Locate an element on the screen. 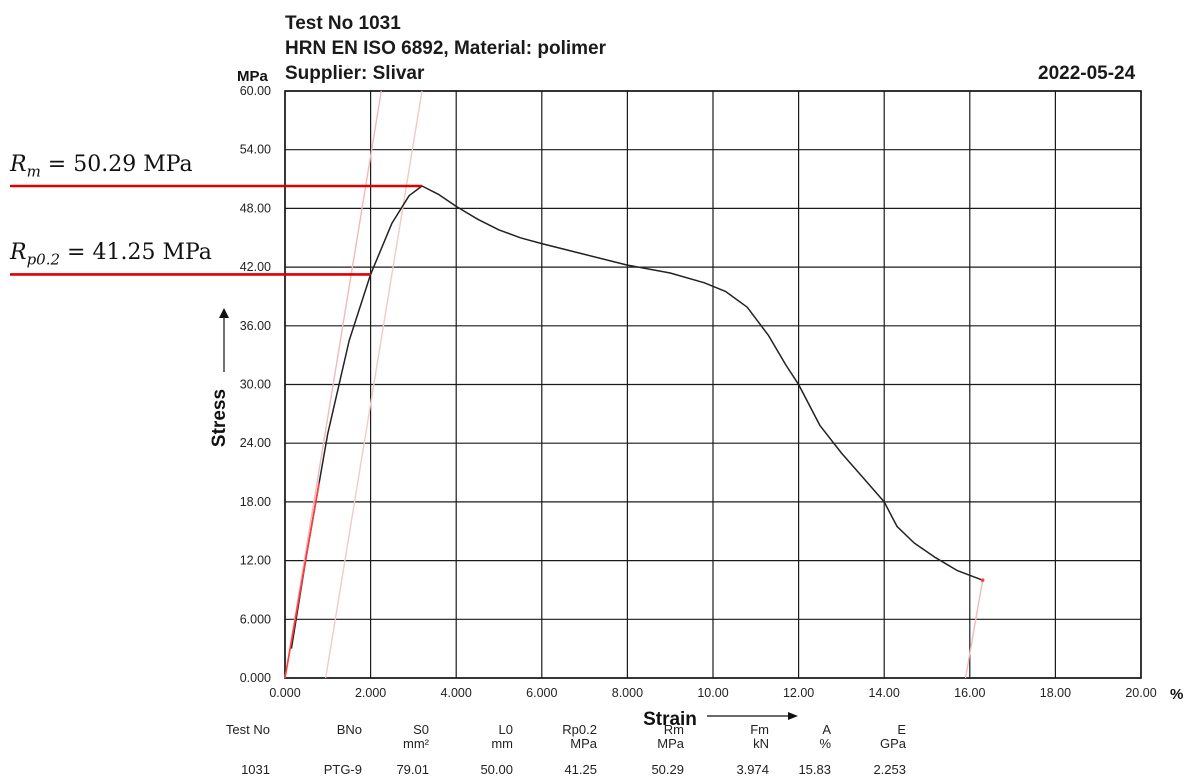  x-axis-arrowhead is located at coordinates (793, 716).